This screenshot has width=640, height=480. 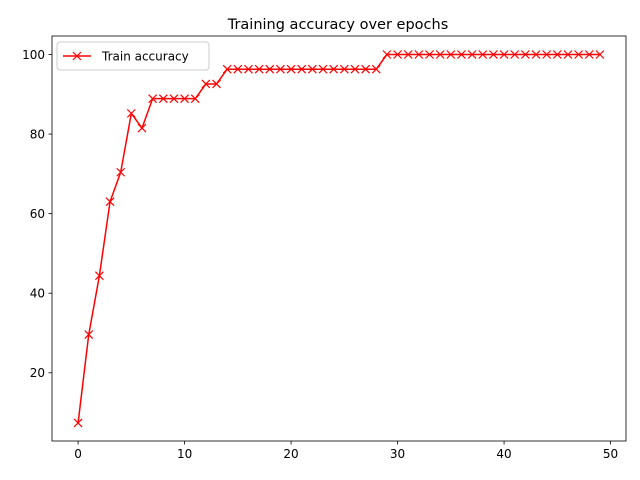 What do you see at coordinates (133, 56) in the screenshot?
I see `legend: Train accuracy` at bounding box center [133, 56].